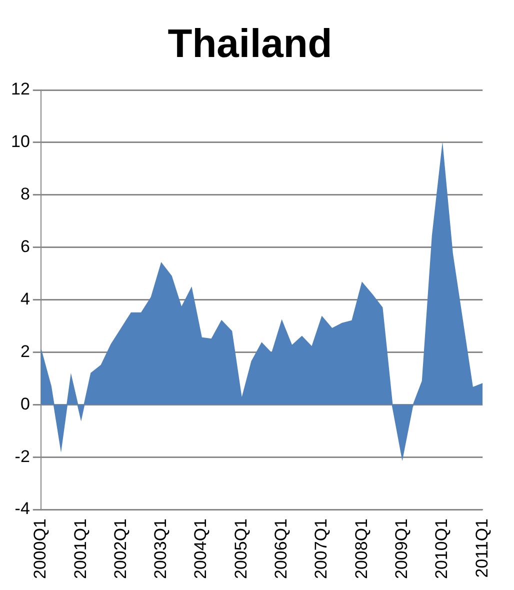 Image resolution: width=514 pixels, height=590 pixels. I want to click on x-tick-label: 2010Q1, so click(442, 549).